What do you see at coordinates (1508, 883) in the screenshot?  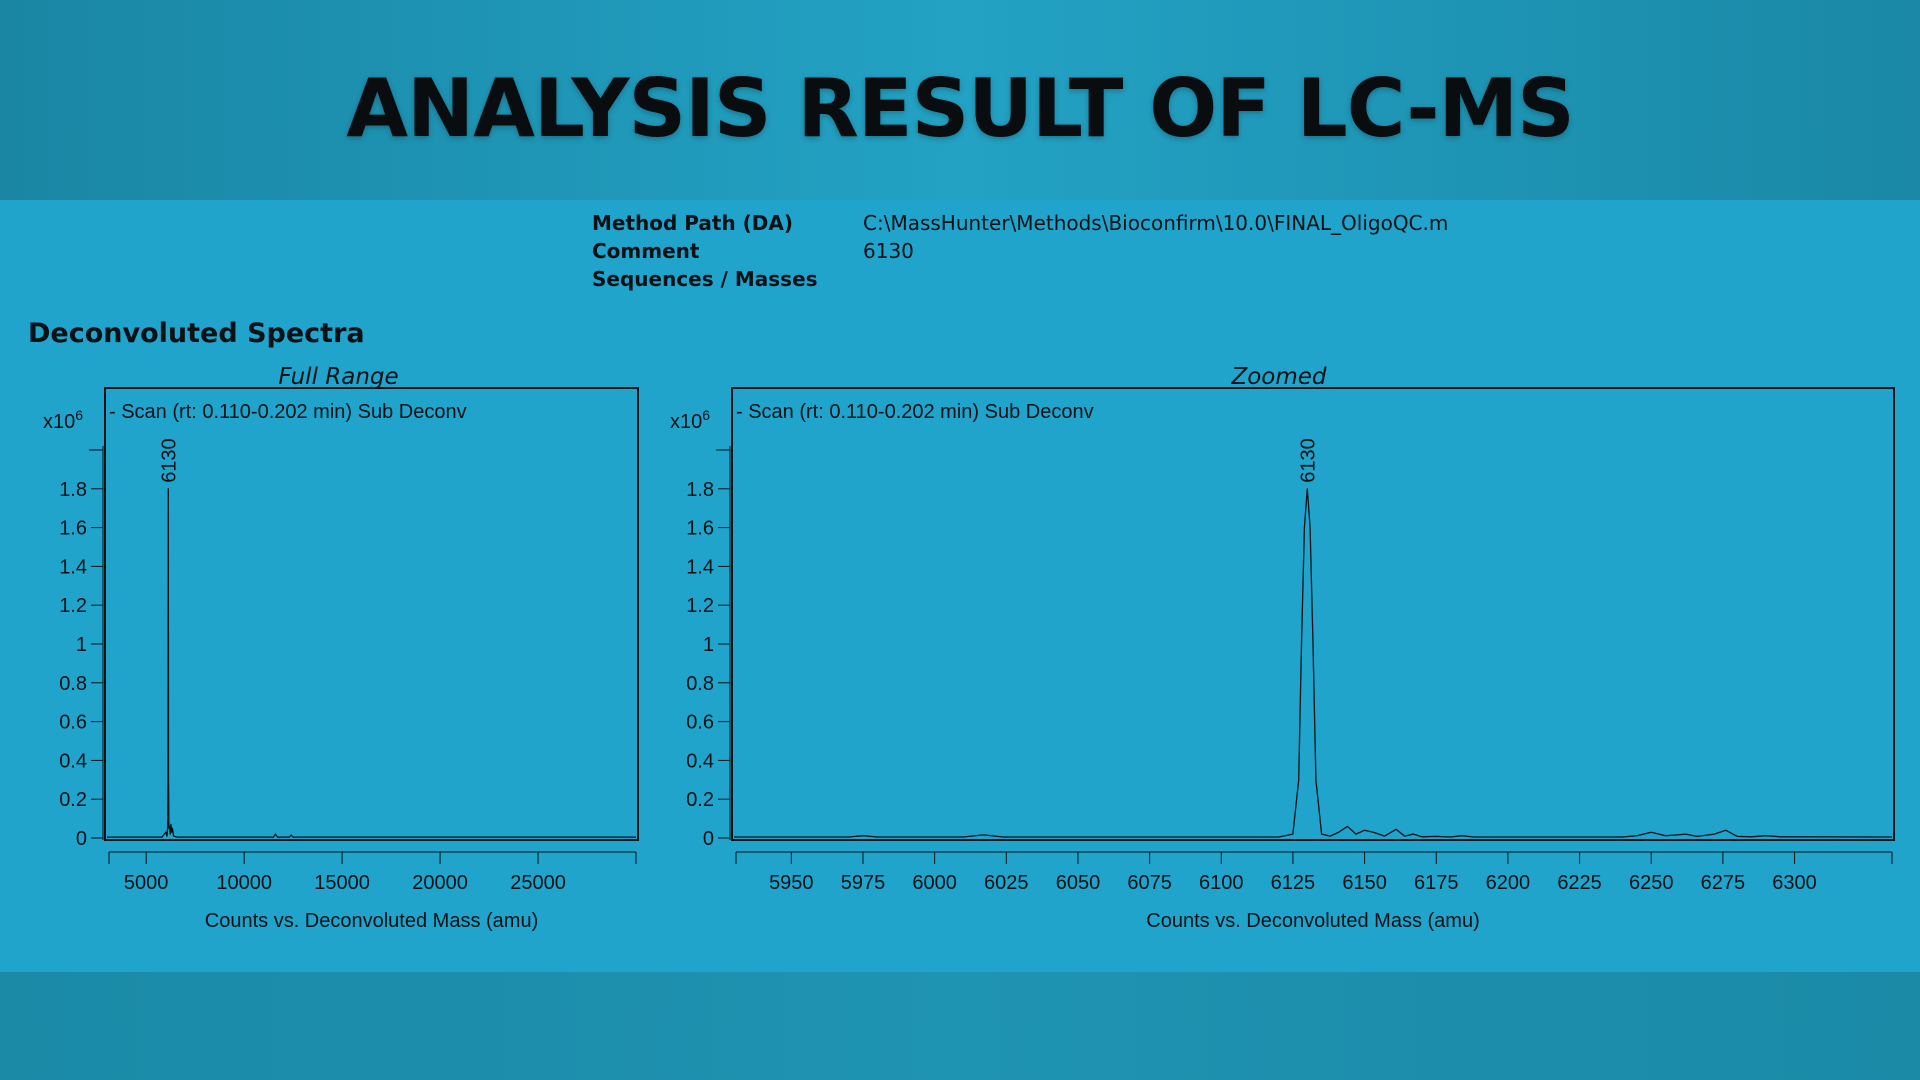 I see `zoom-x-tick-label-10: 6200` at bounding box center [1508, 883].